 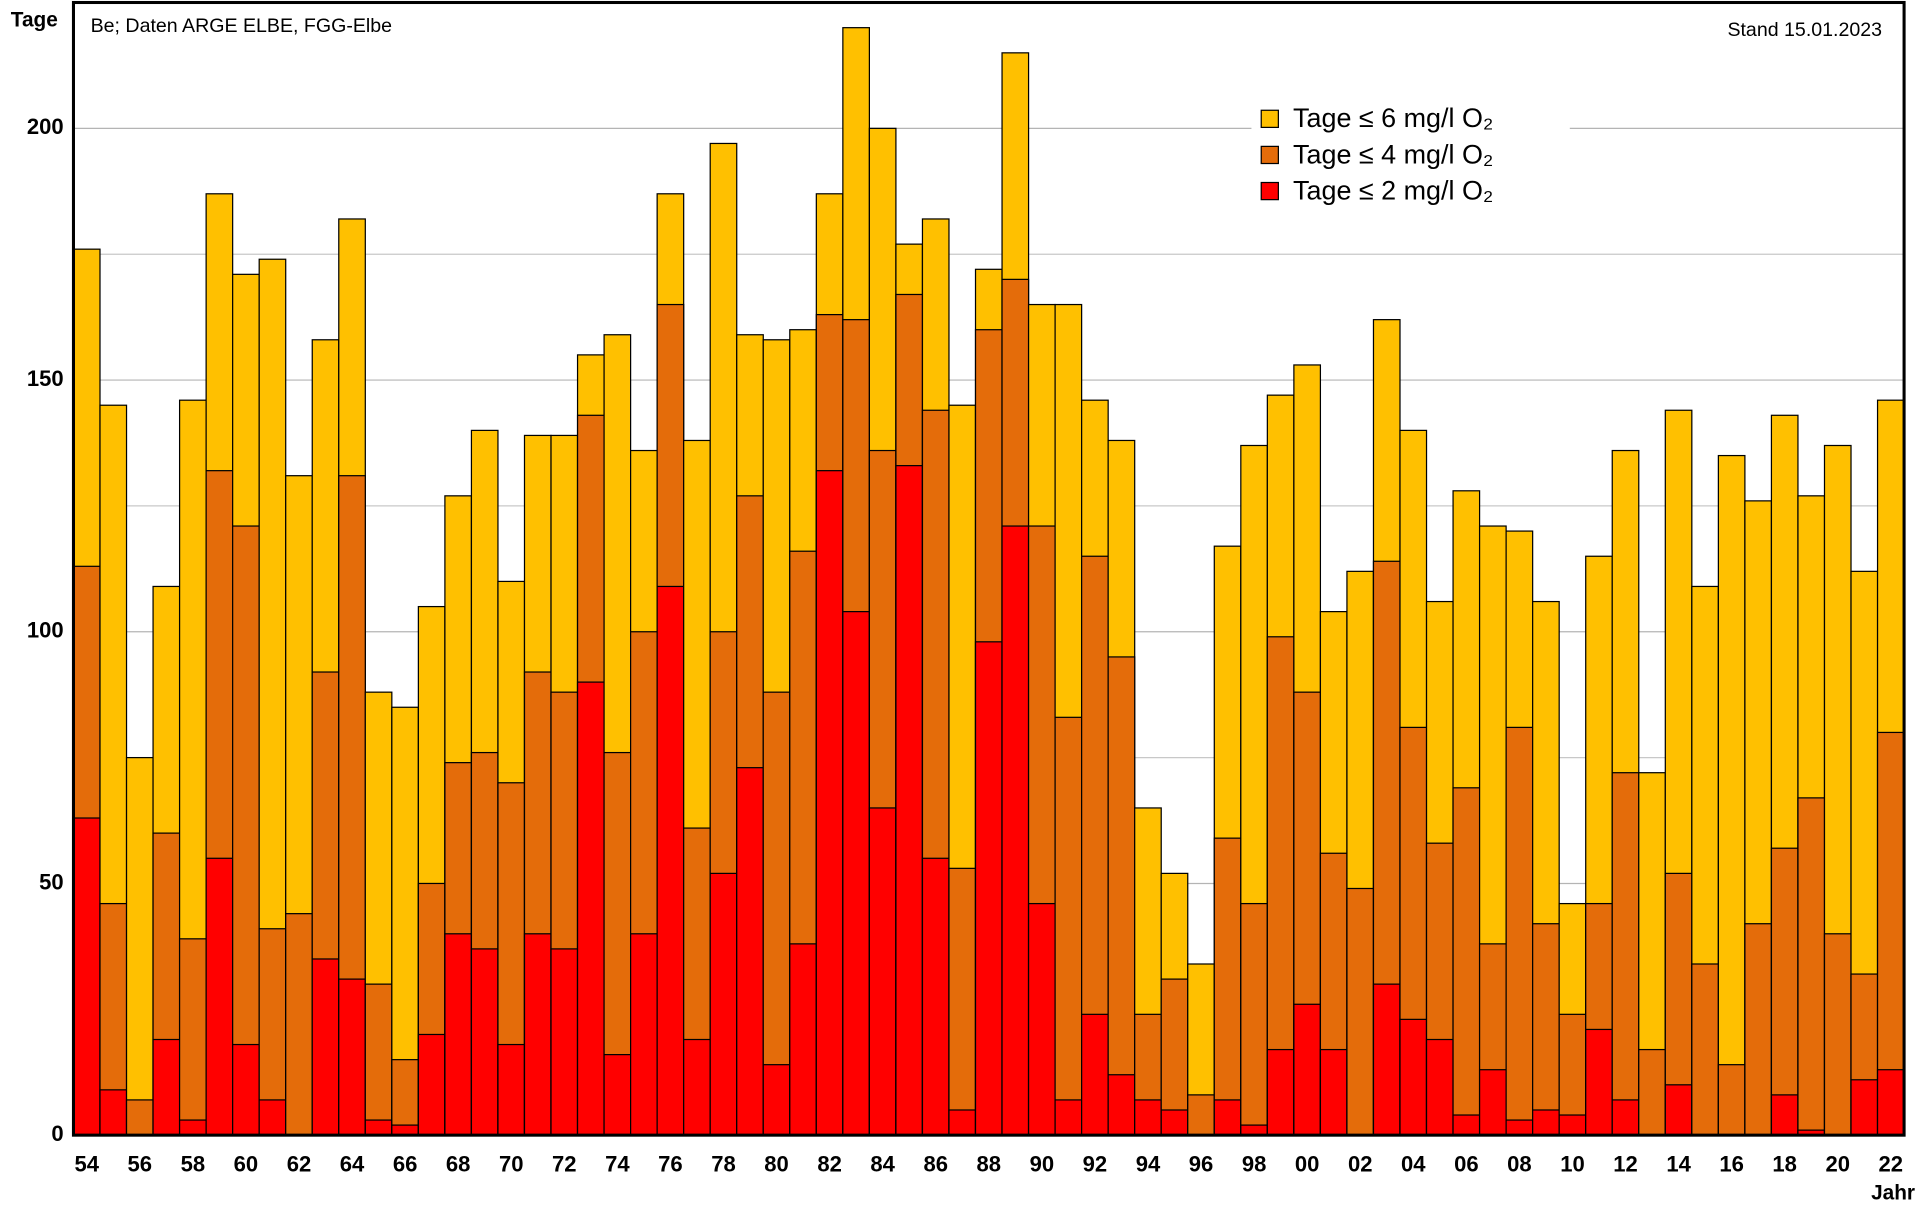 What do you see at coordinates (1519, 1164) in the screenshot?
I see `x-tick-label: 08` at bounding box center [1519, 1164].